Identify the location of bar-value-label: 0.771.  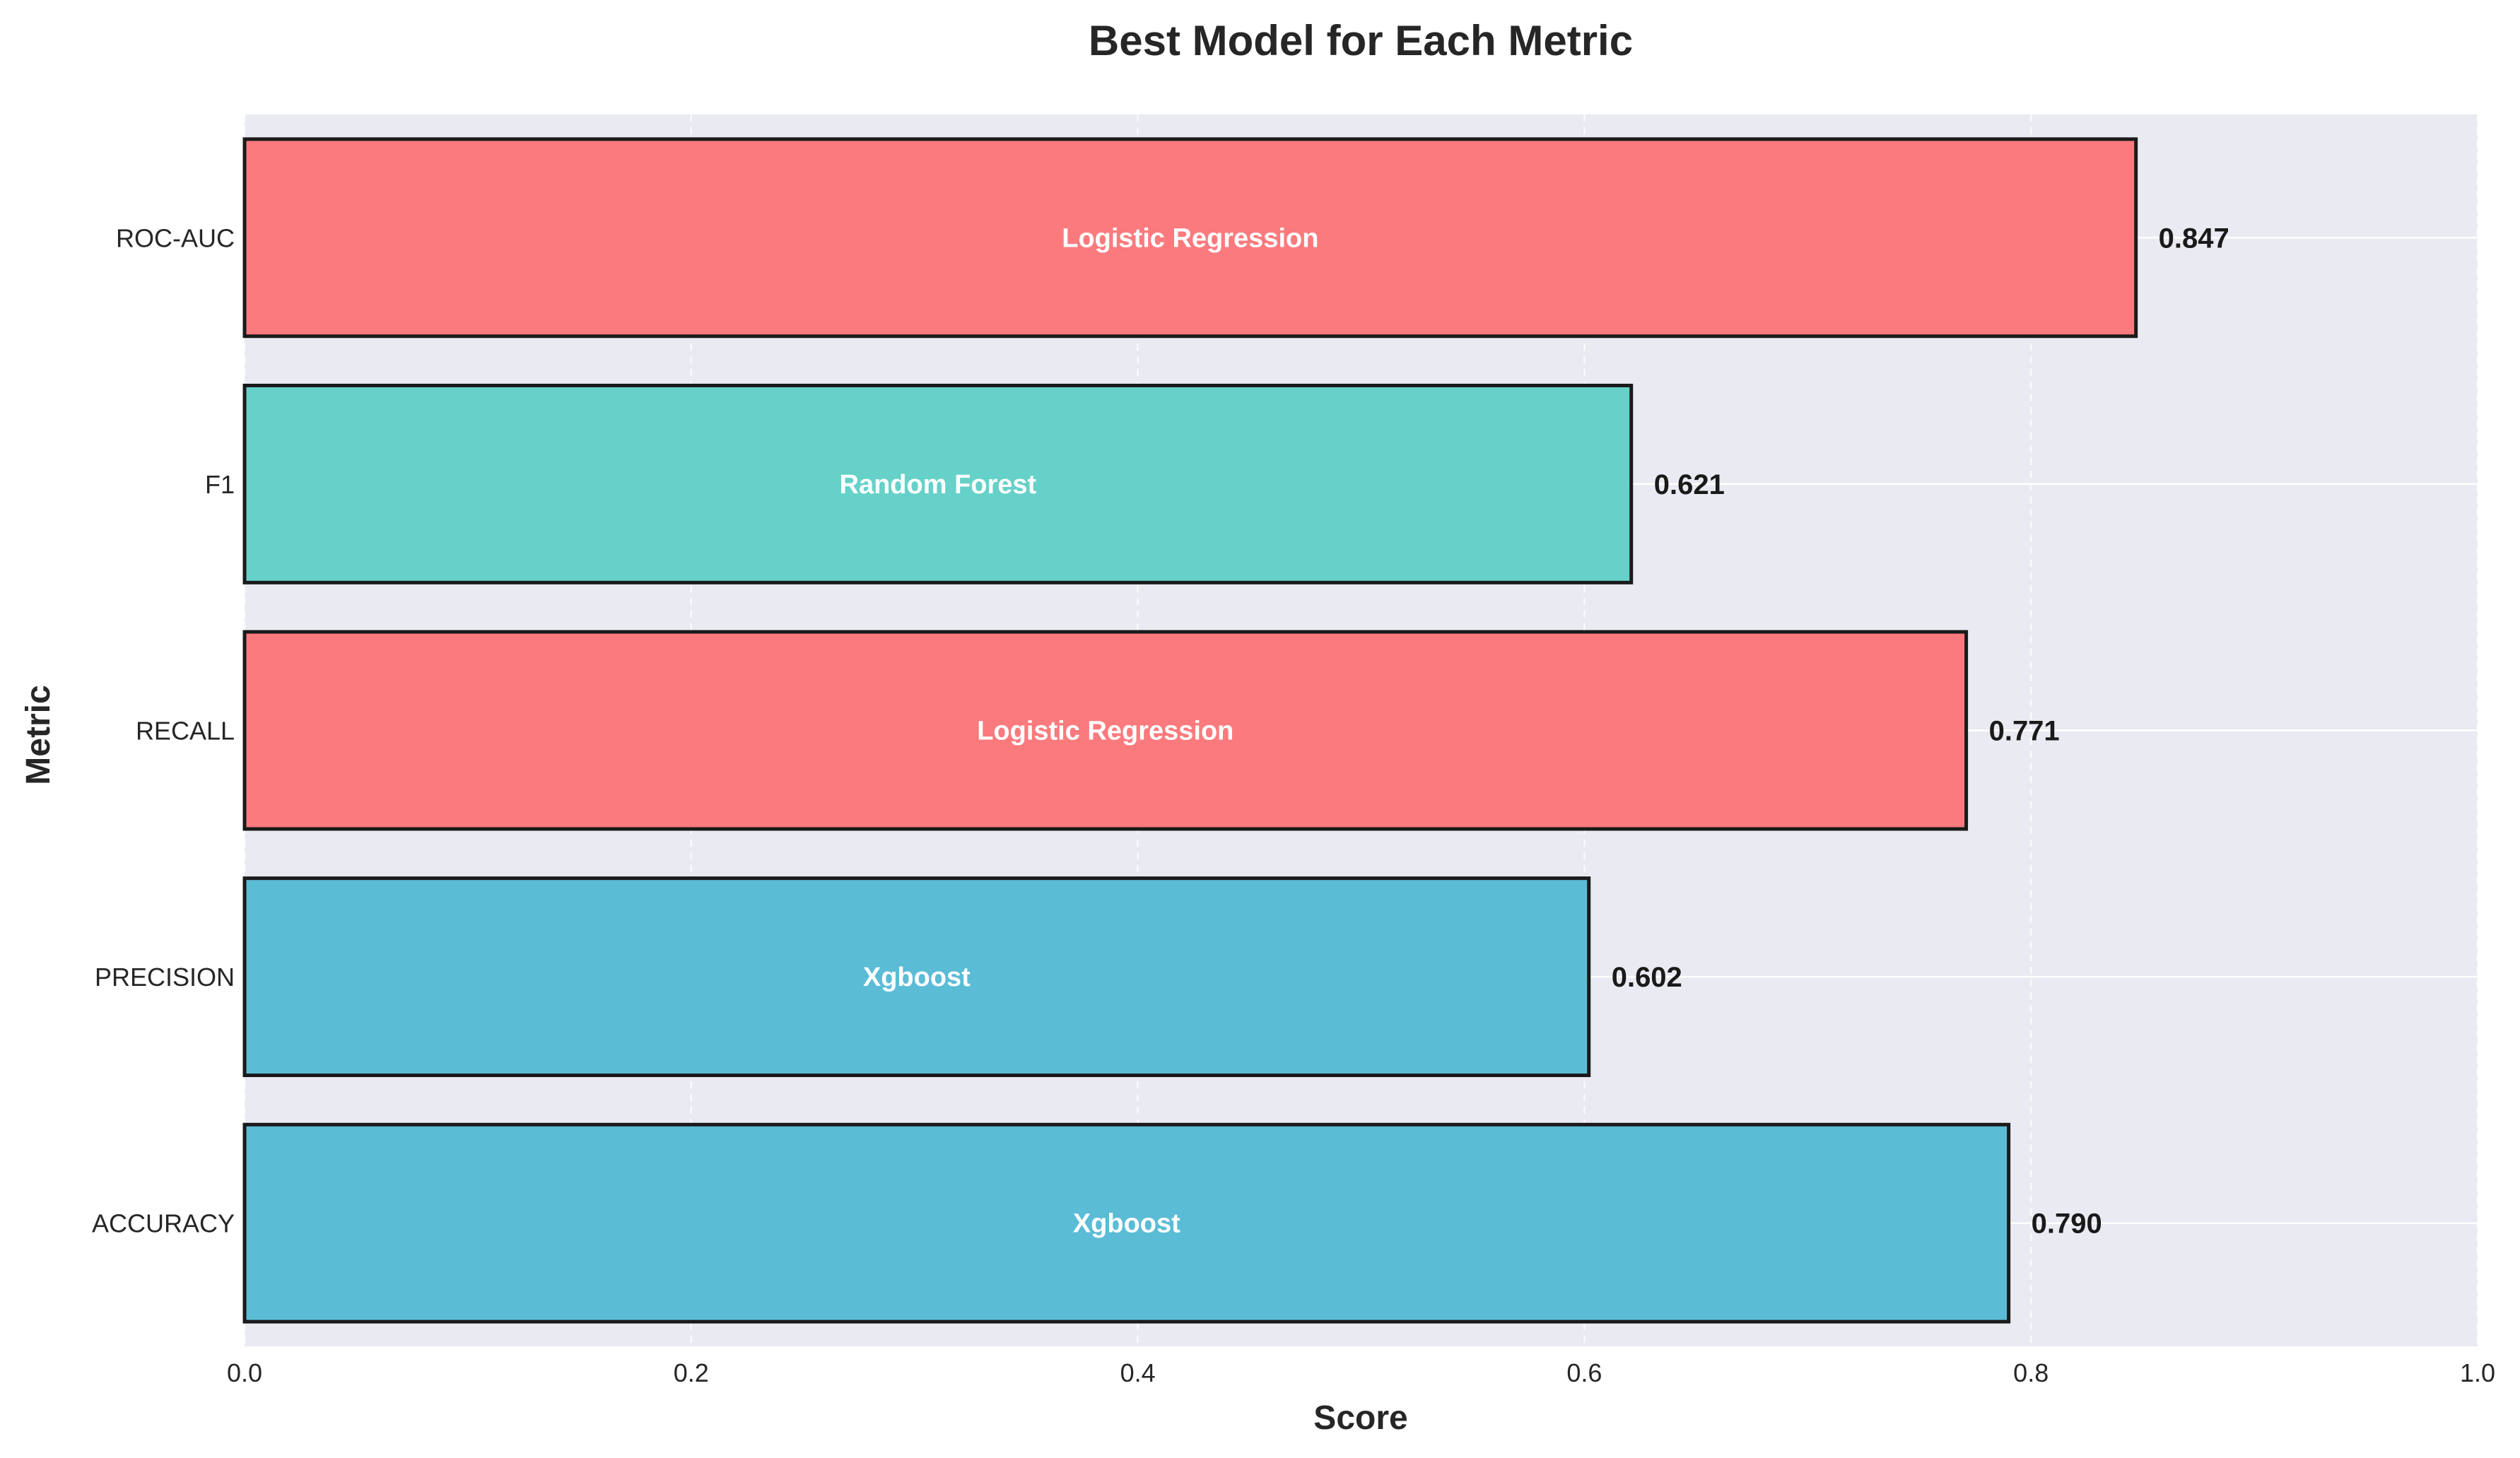
(2024, 731).